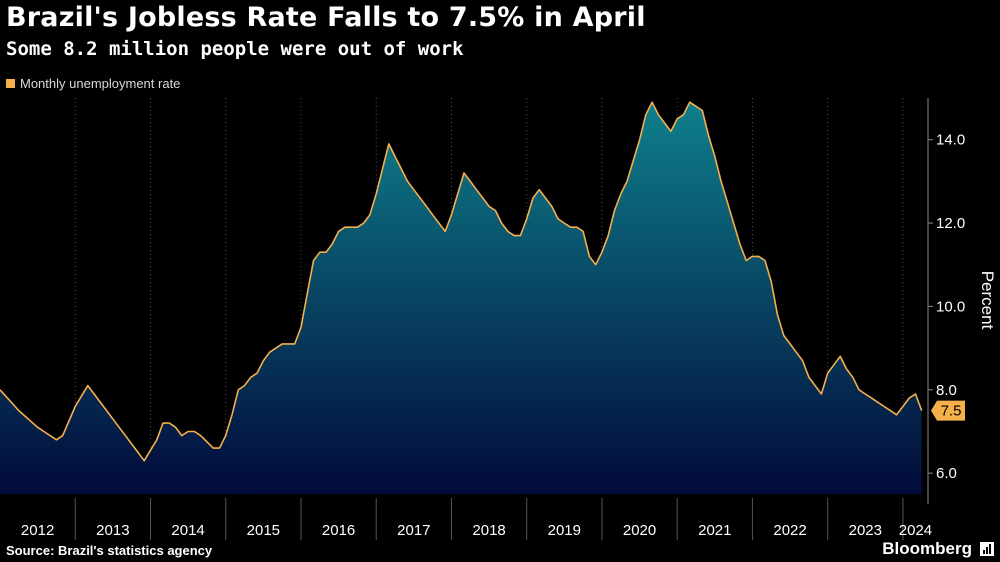  I want to click on x-tick-label: 2021, so click(714, 530).